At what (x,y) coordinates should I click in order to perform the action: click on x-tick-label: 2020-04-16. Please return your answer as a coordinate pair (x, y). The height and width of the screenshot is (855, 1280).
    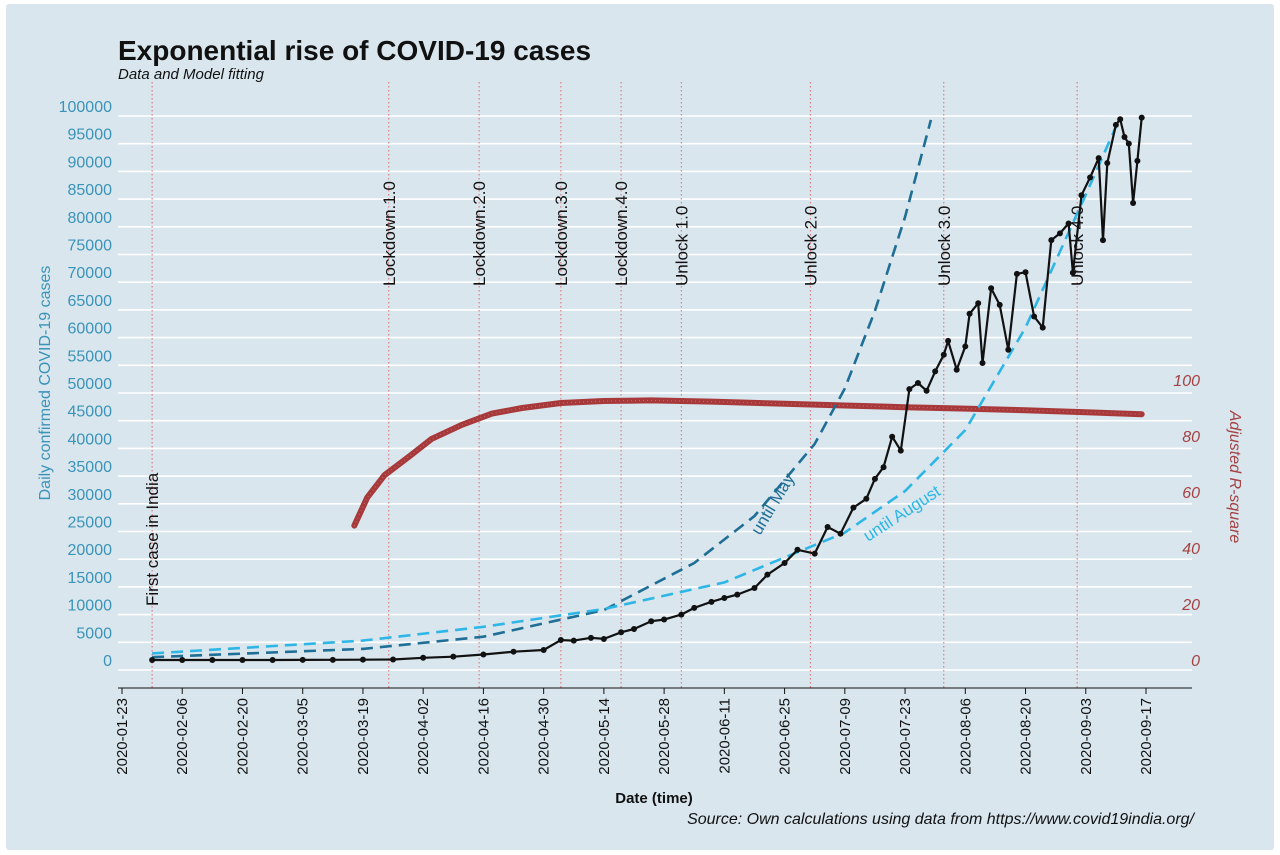
    Looking at the image, I should click on (483, 736).